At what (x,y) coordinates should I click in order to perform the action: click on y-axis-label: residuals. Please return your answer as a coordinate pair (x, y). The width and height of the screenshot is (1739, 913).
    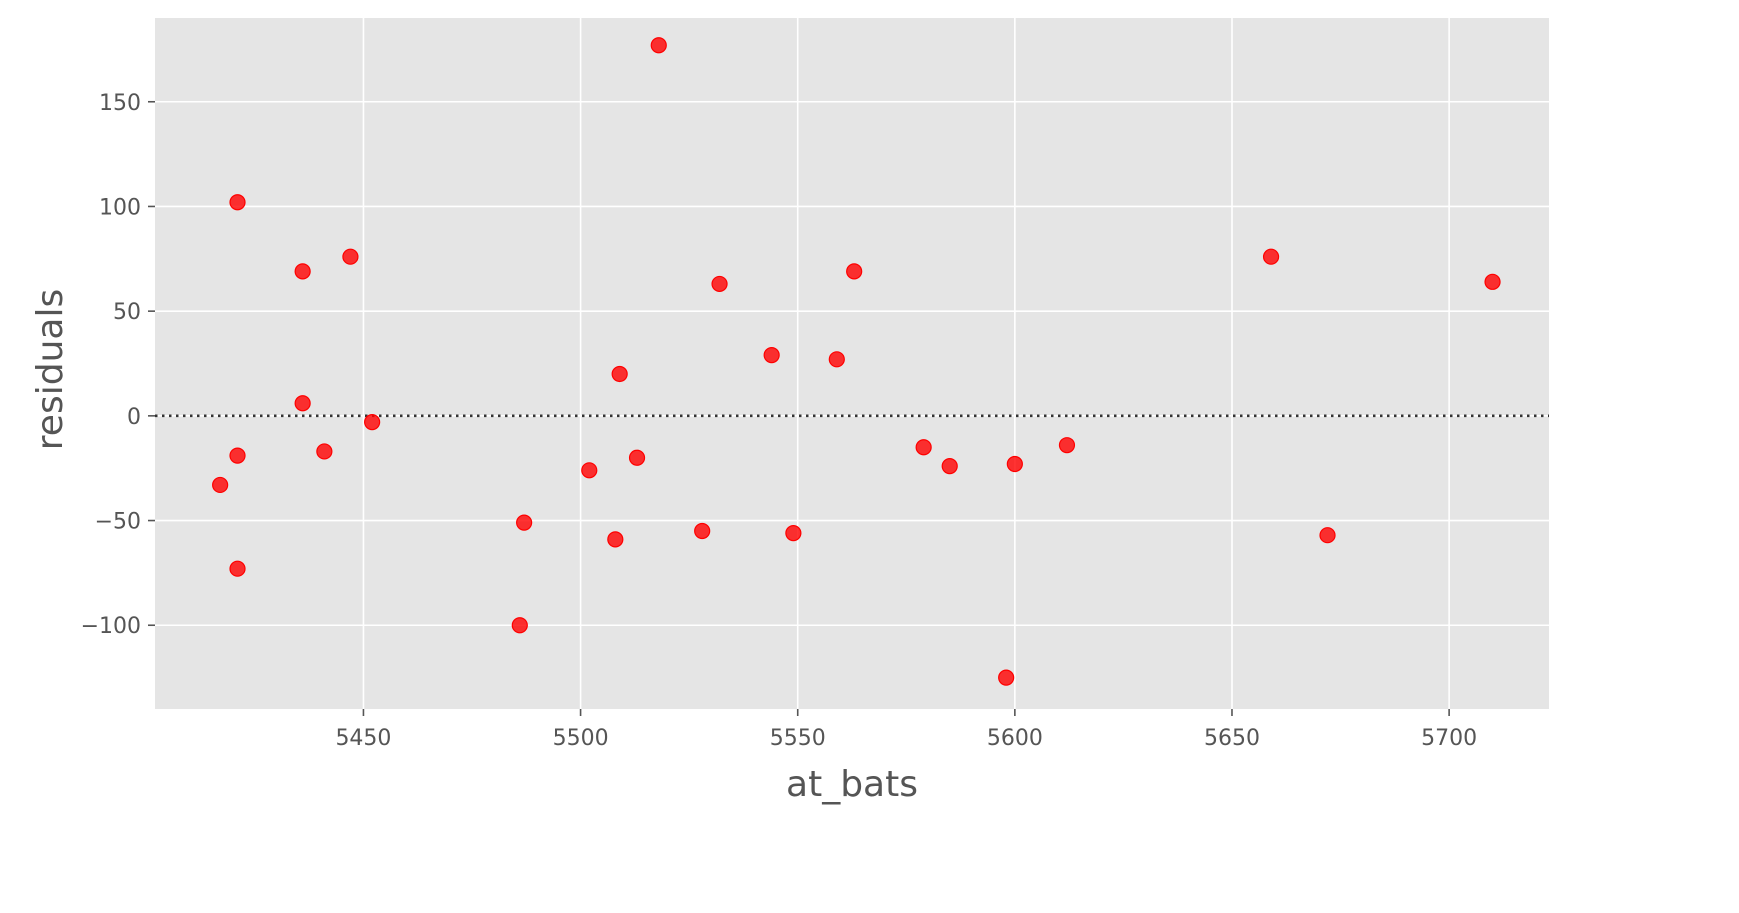
    Looking at the image, I should click on (50, 369).